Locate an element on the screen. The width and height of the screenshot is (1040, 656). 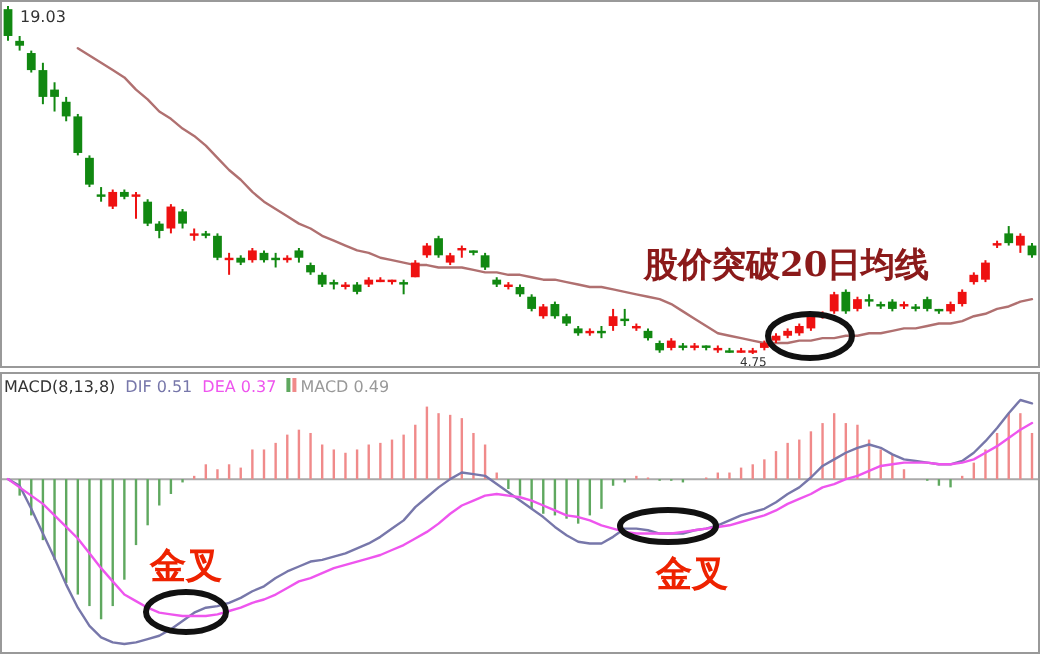
annotation: 19.03 is located at coordinates (43, 17).